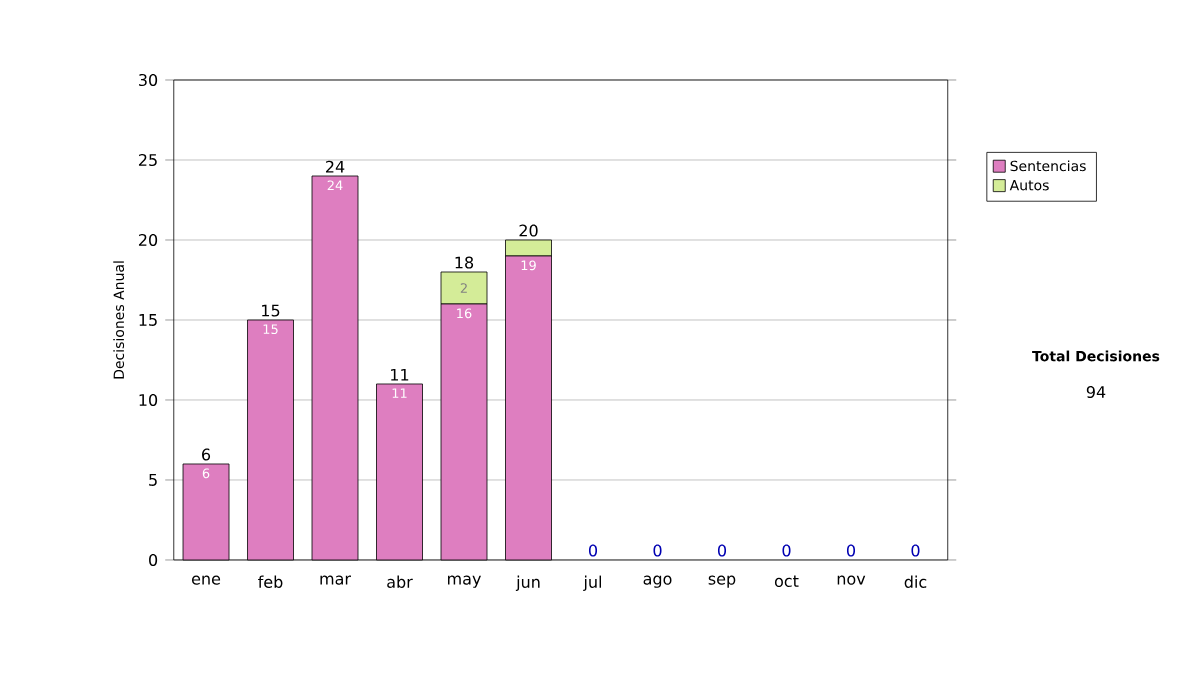 This screenshot has height=680, width=1200. I want to click on x-tick-label: dic, so click(915, 581).